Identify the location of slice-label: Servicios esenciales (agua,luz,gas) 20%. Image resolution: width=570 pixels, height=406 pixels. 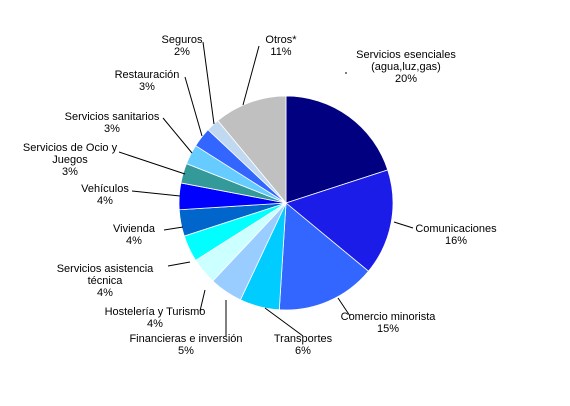
(406, 67).